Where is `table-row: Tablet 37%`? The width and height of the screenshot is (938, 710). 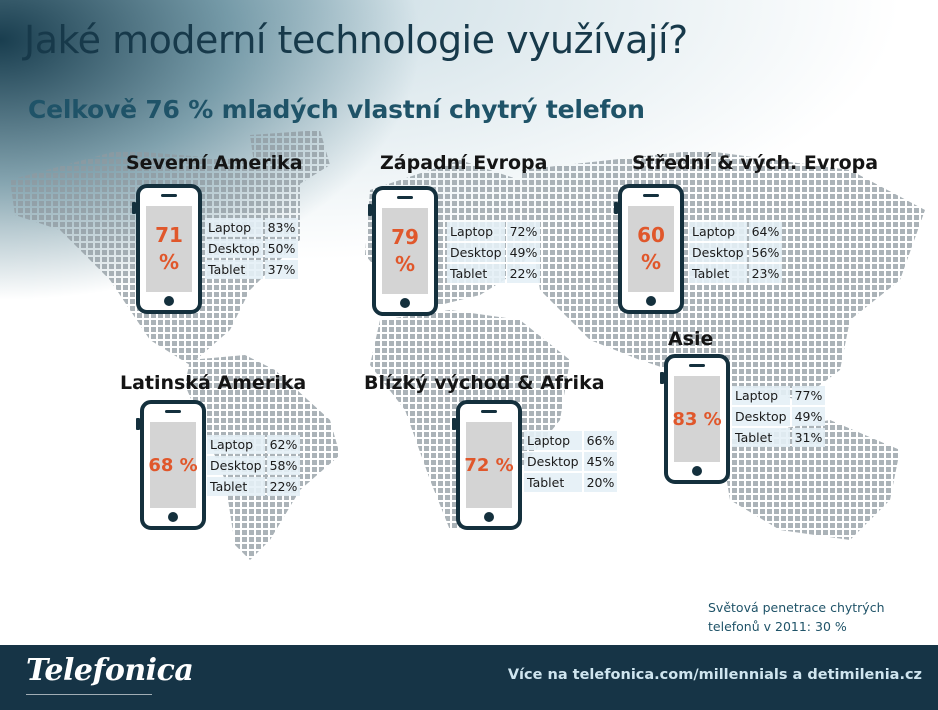
table-row: Tablet 37% is located at coordinates (252, 269).